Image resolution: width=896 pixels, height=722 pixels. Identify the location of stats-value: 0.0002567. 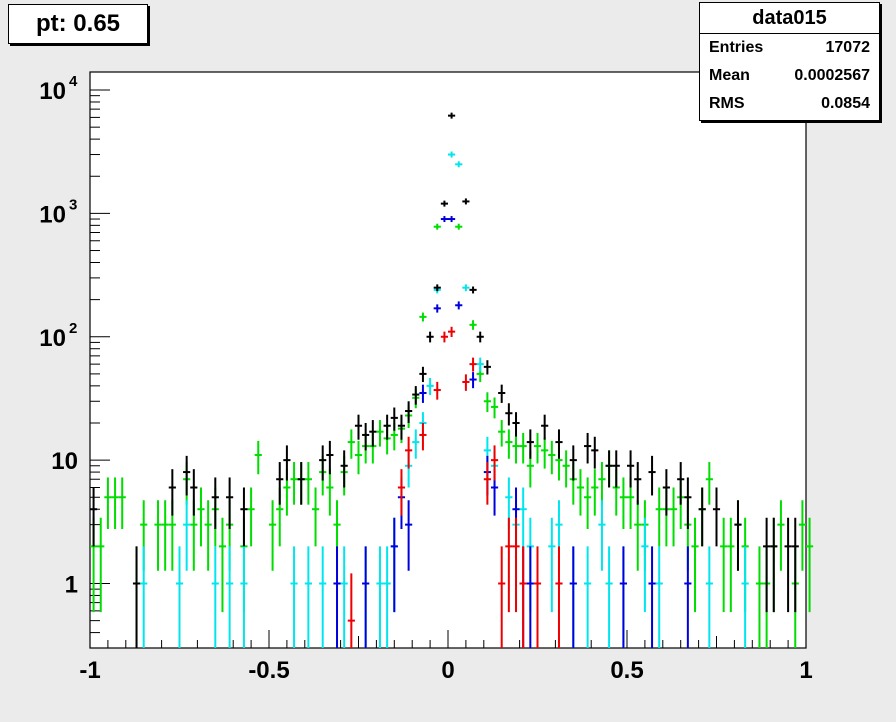
(832, 75).